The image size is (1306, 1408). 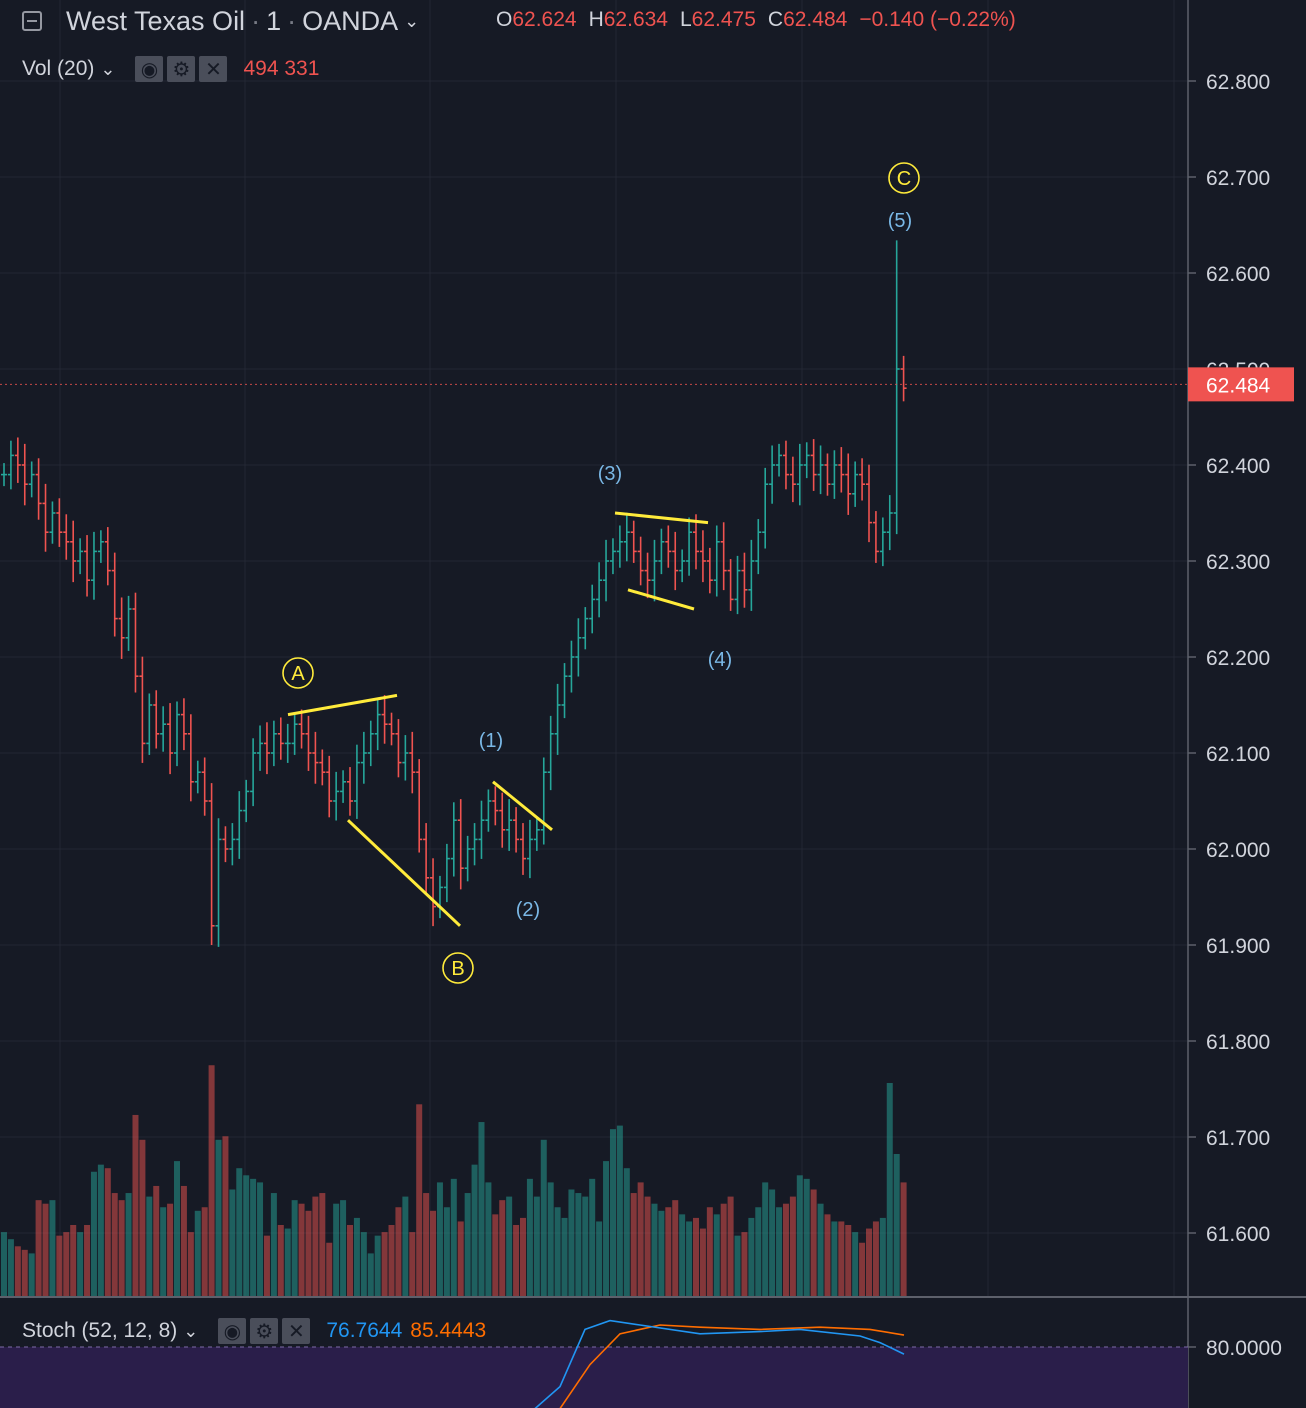 I want to click on interval-label: 1, so click(x=274, y=20).